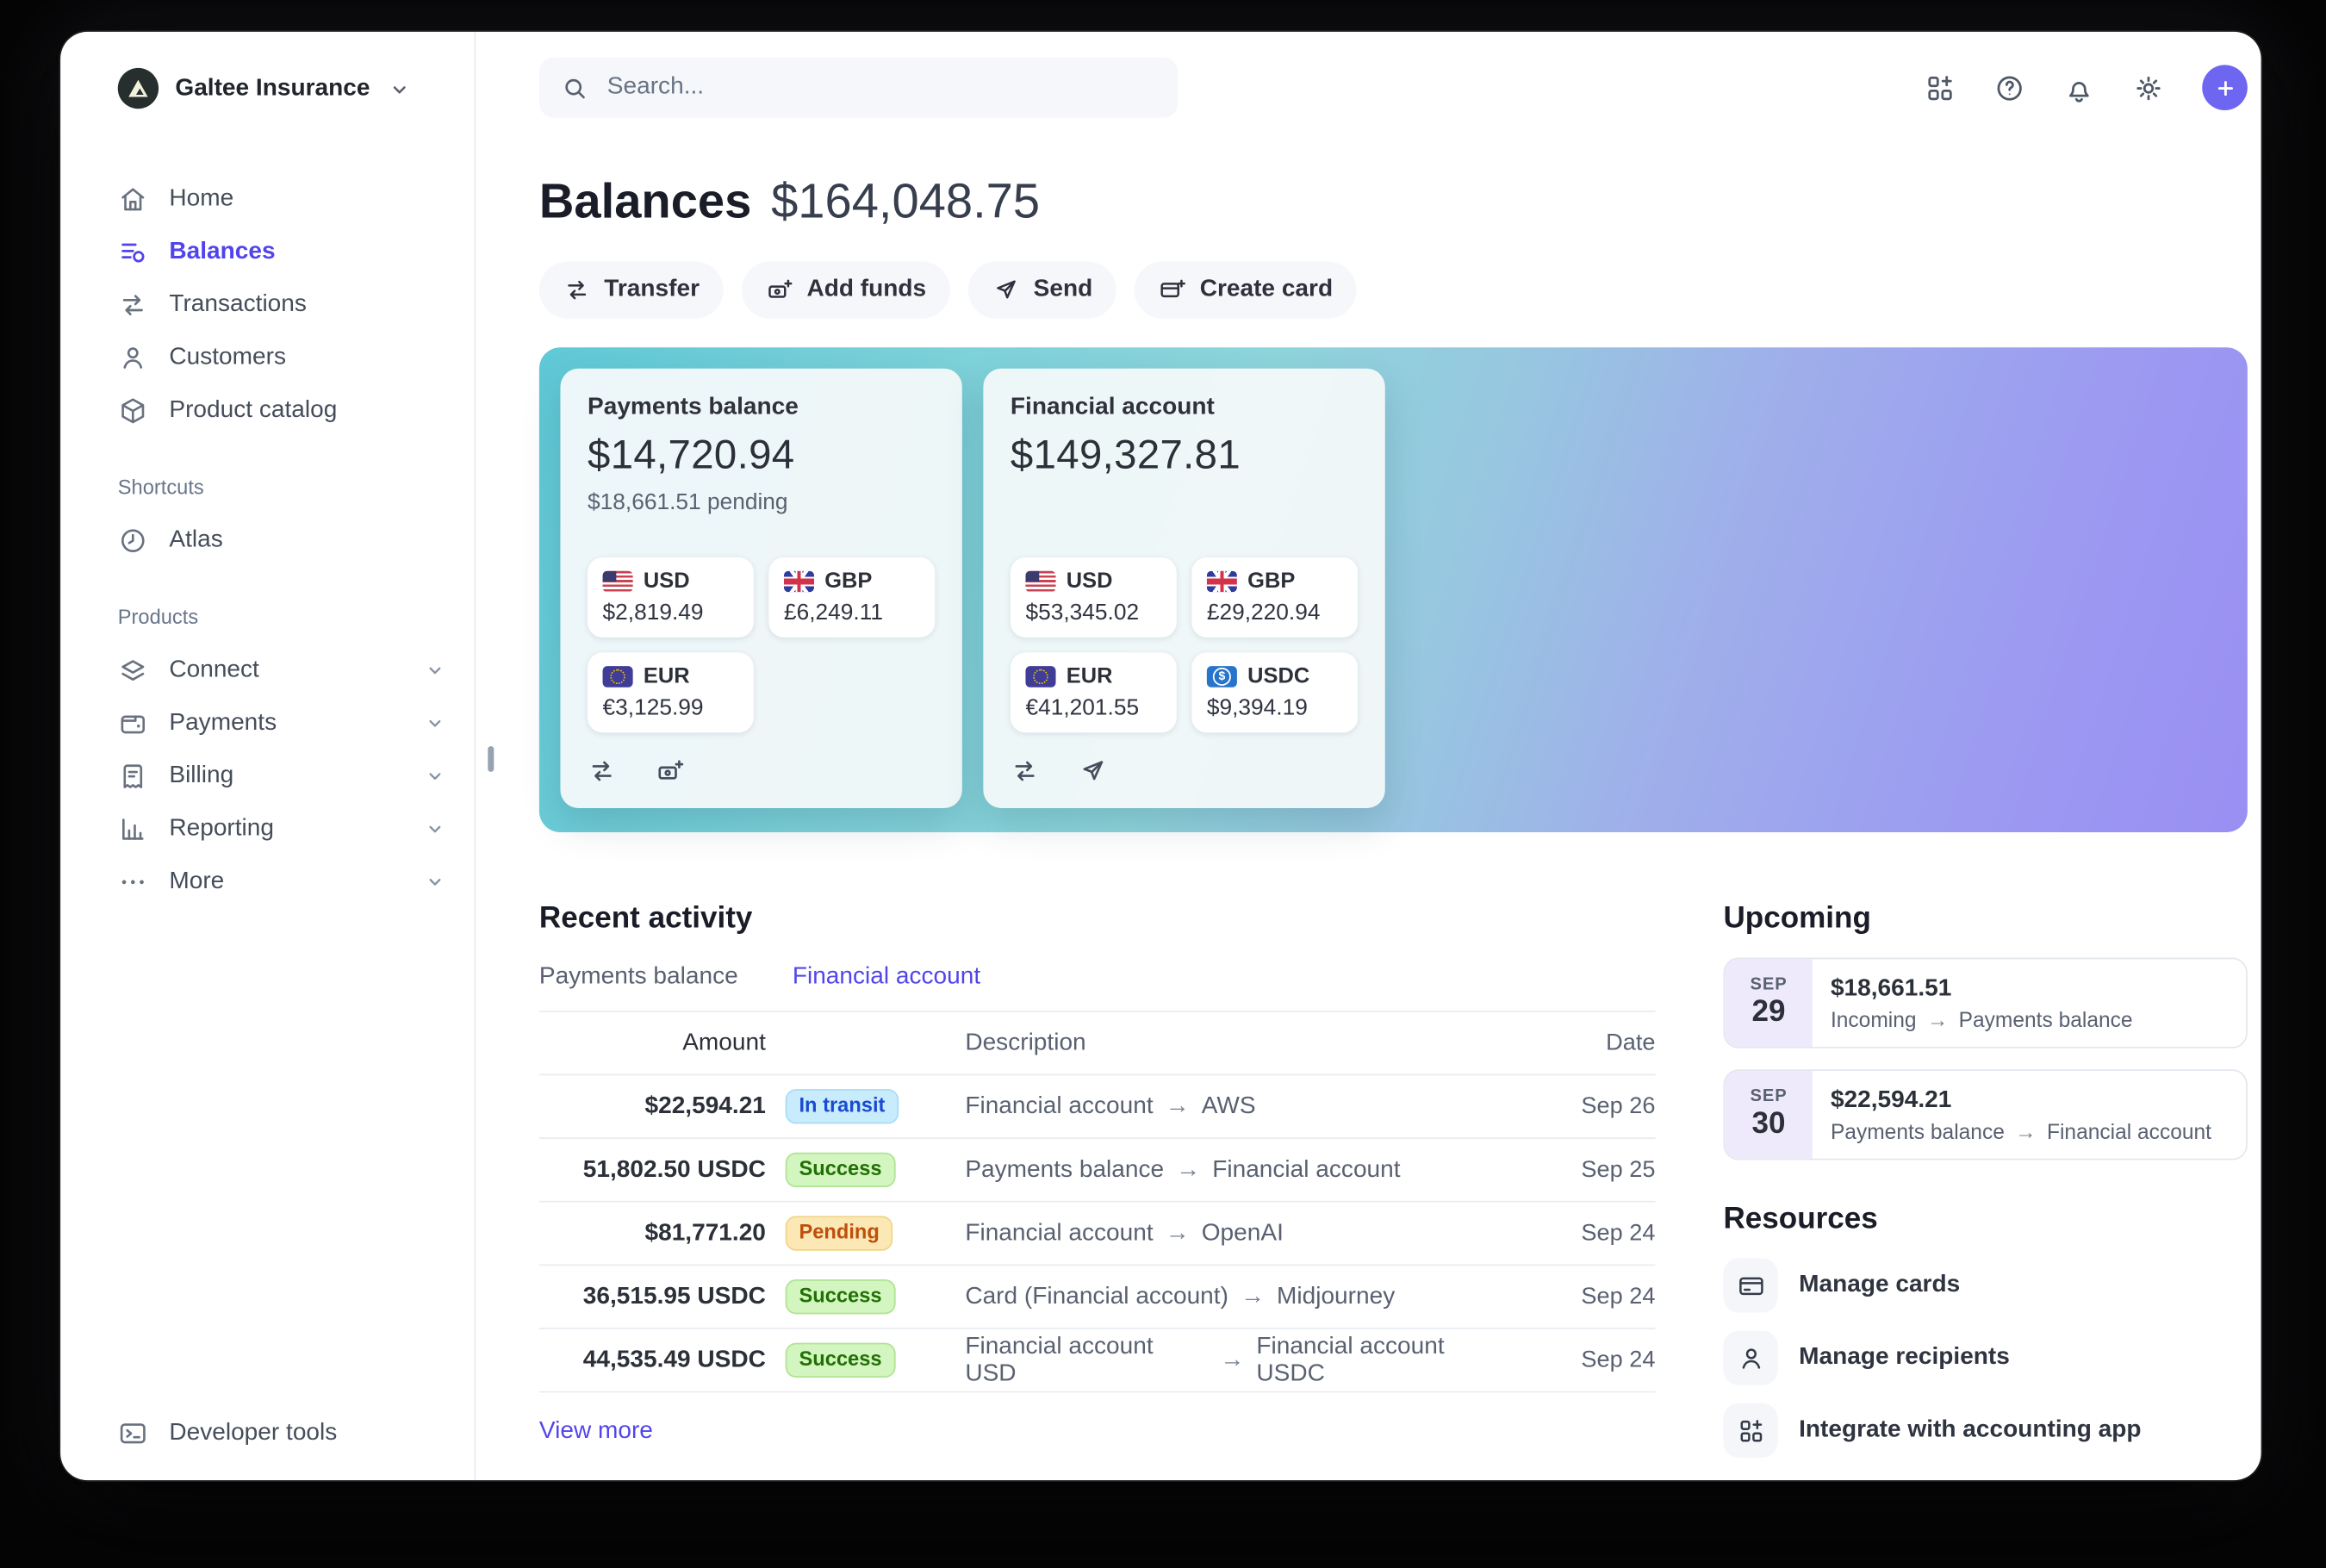  I want to click on page-header: Balances $164,048.75, so click(1400, 202).